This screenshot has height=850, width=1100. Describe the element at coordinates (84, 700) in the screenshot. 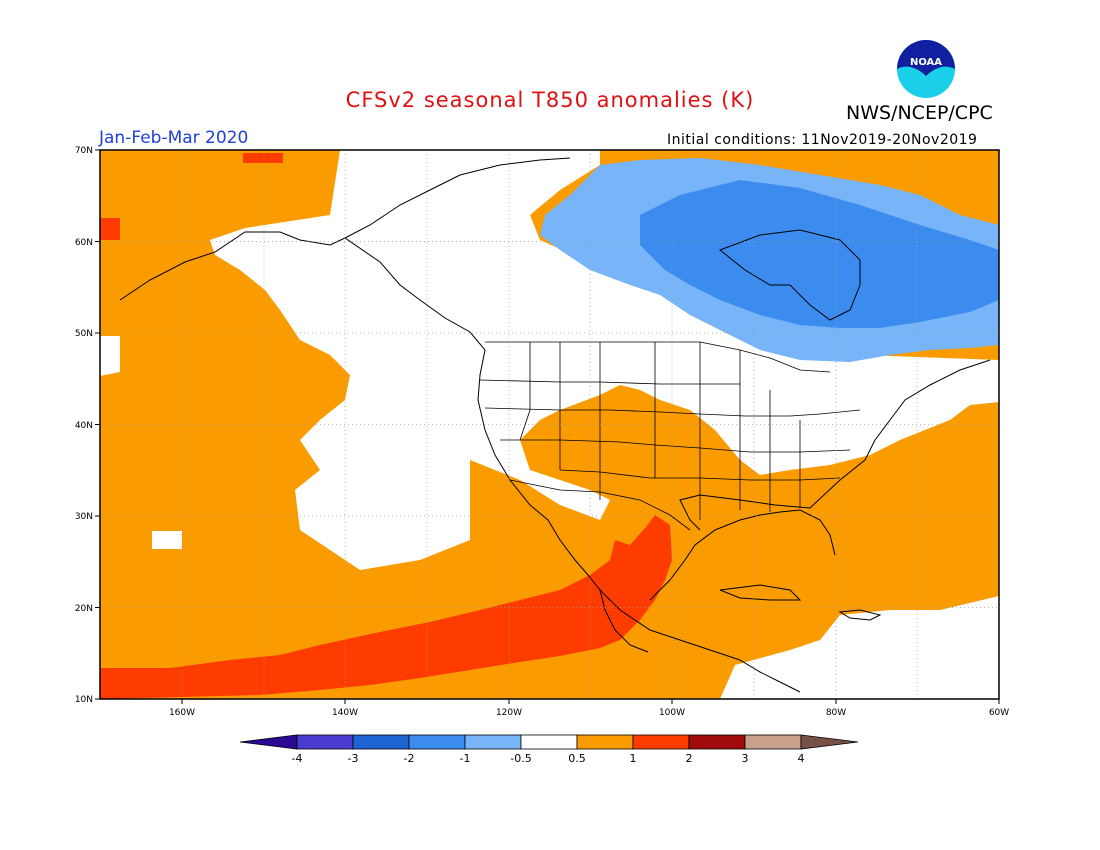

I see `lat-label: 10N` at that location.